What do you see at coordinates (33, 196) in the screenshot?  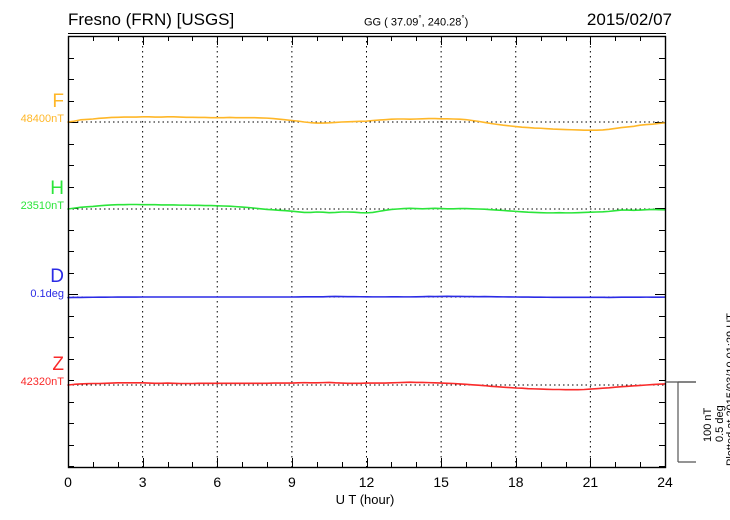 I see `component-label-h: H 23510nT` at bounding box center [33, 196].